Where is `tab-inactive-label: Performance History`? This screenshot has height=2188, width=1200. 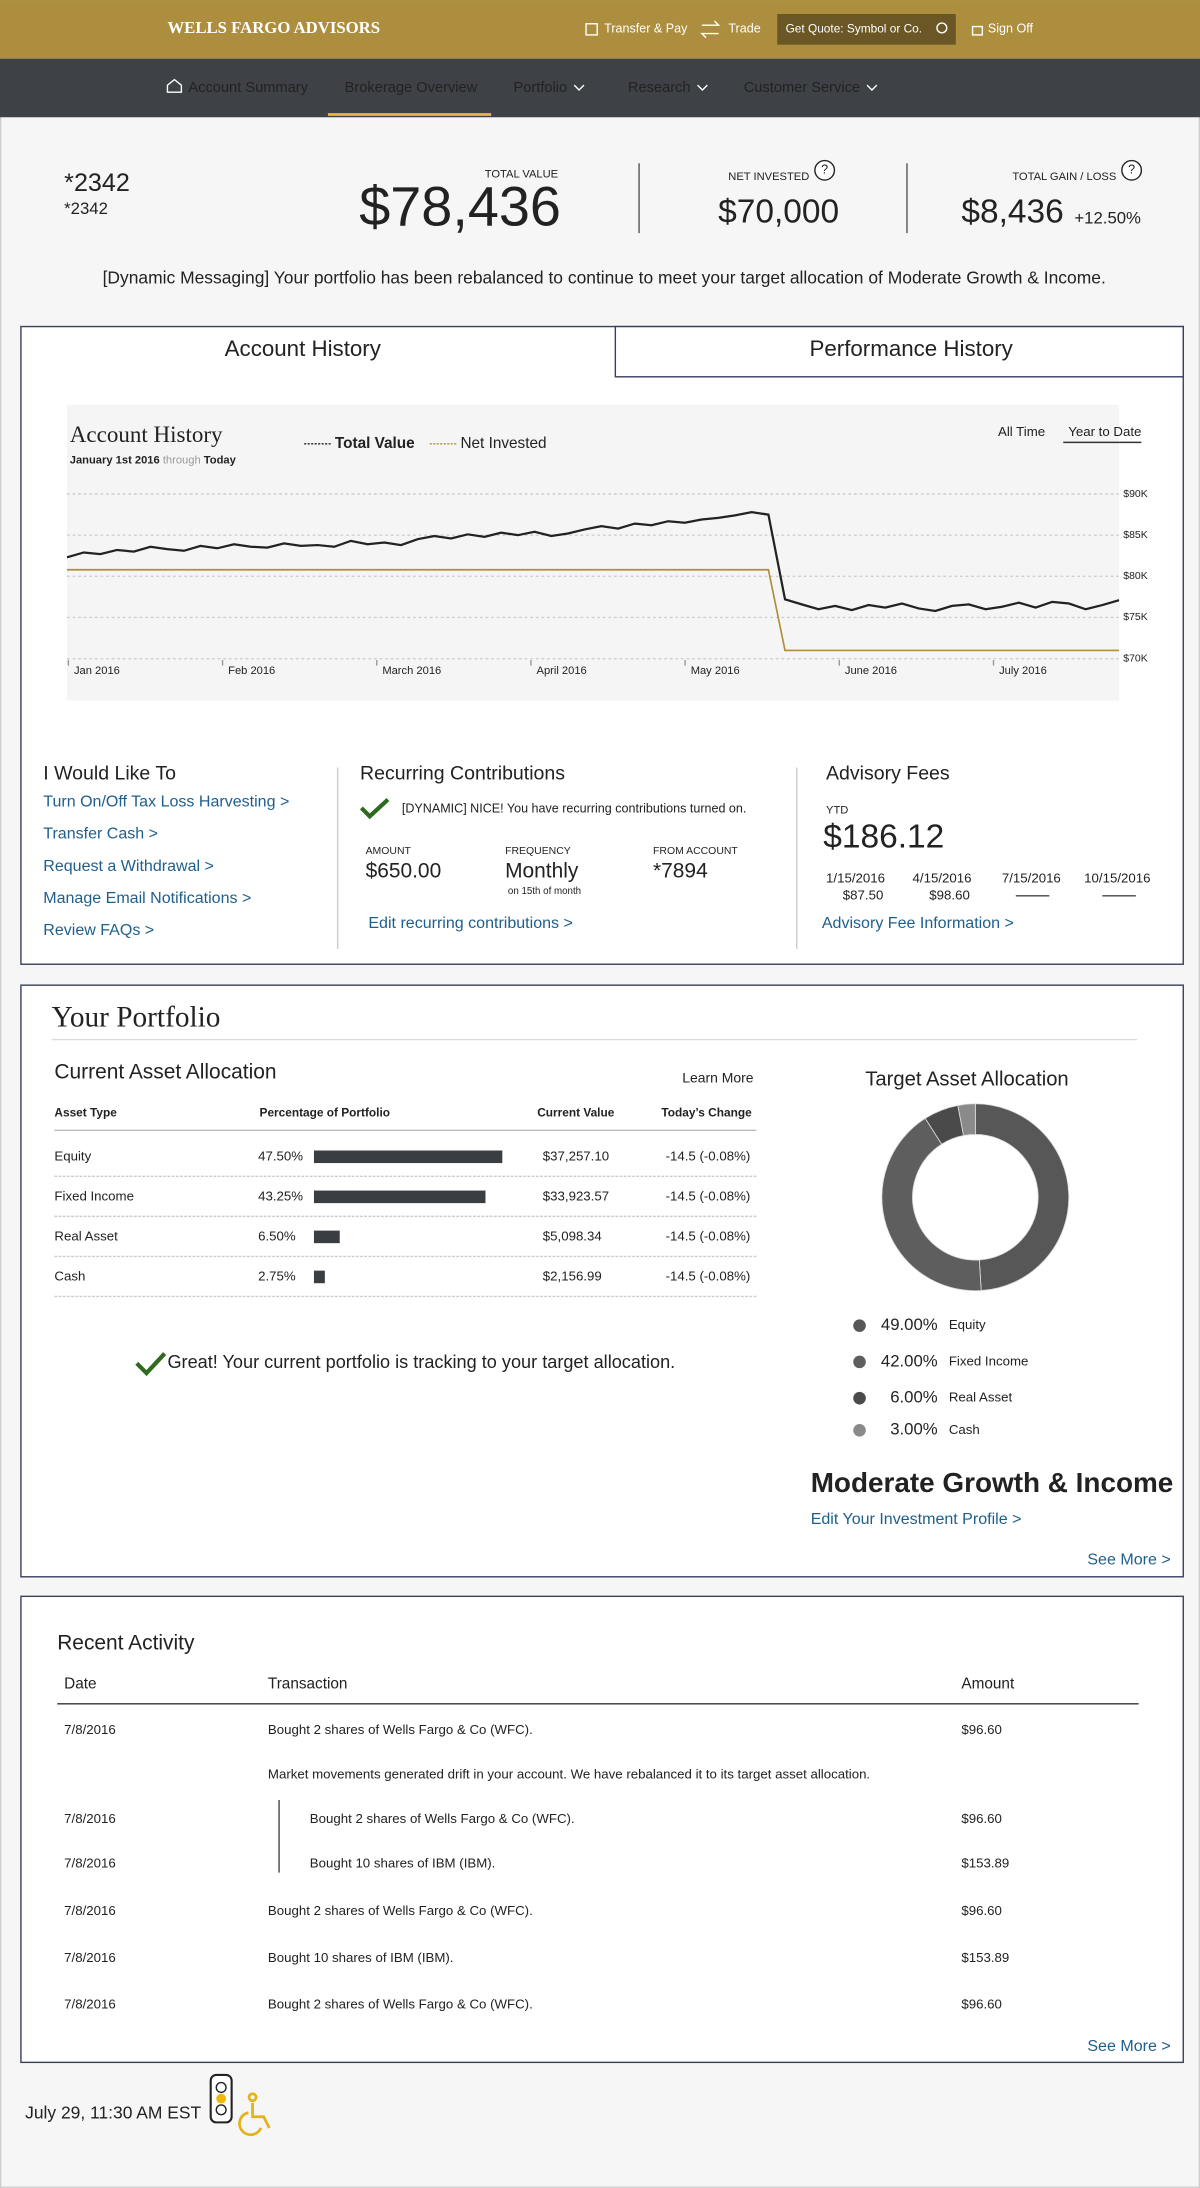 tab-inactive-label: Performance History is located at coordinates (911, 348).